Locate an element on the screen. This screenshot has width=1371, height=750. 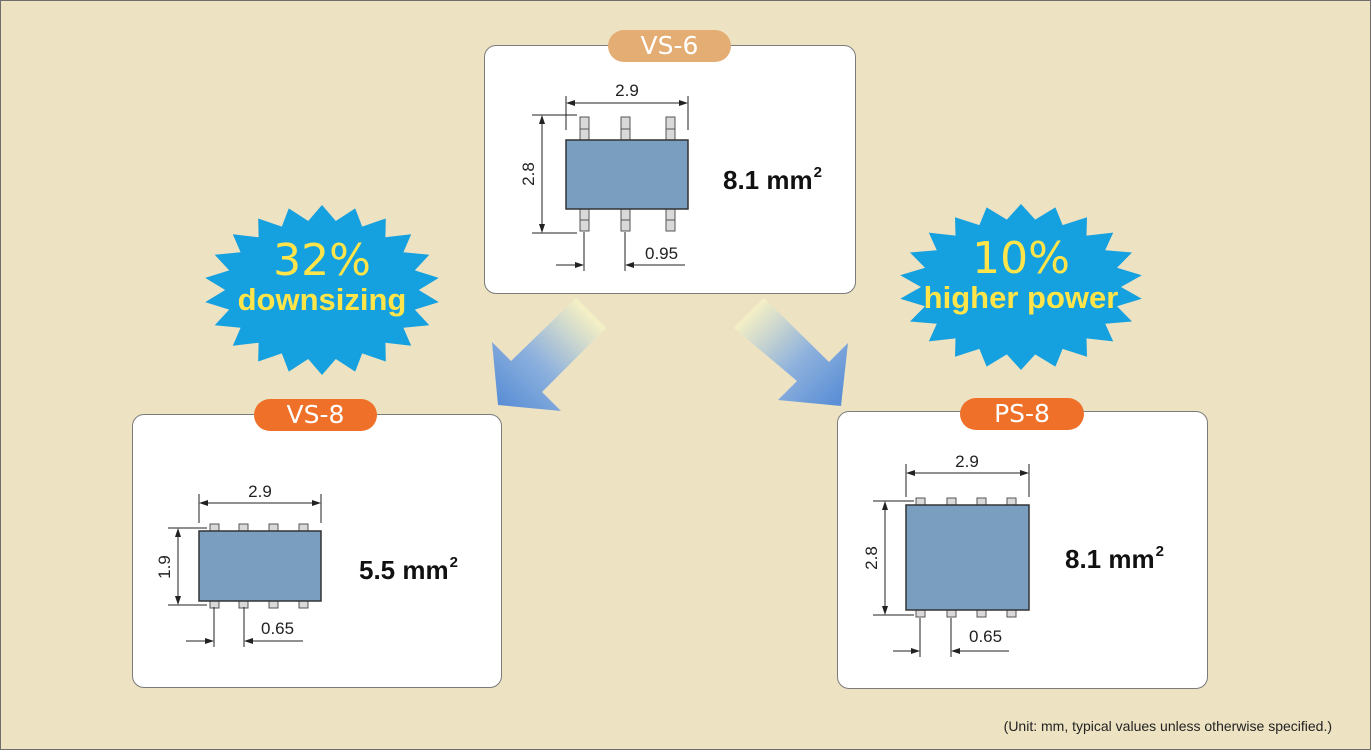
badge-downsizing: 32% downsizing is located at coordinates (322, 278).